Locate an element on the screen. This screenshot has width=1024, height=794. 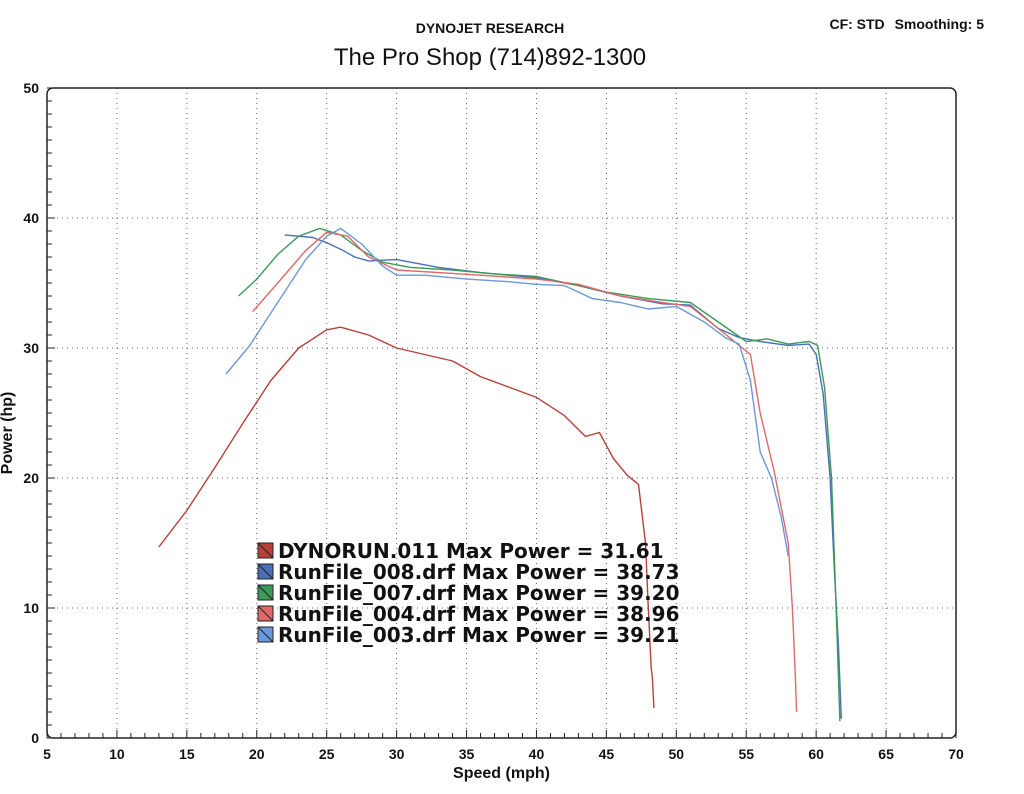
legend-entry-3: RunFile_004.drf Max Power = 38.96 is located at coordinates (479, 614).